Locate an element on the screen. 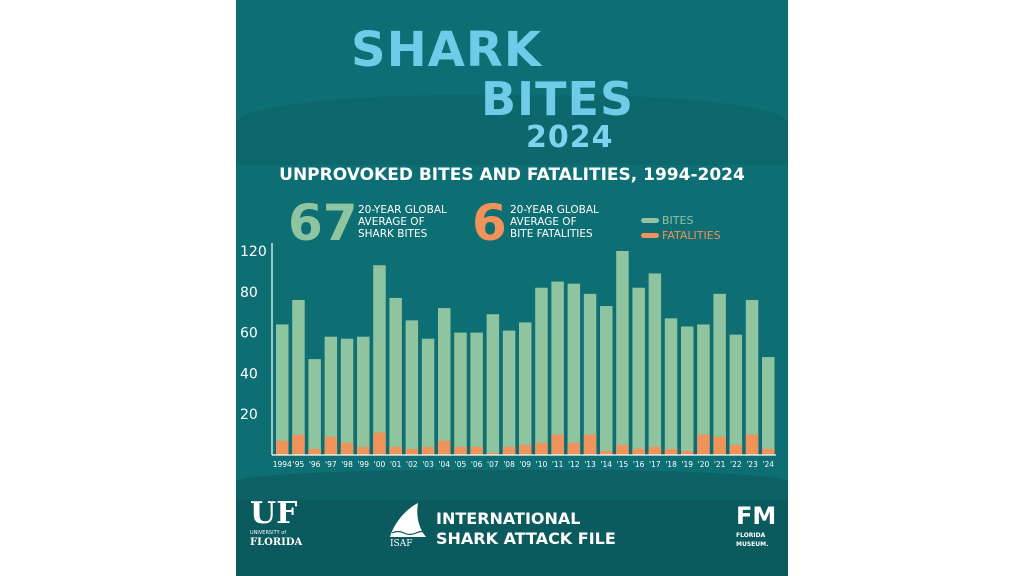  x-tick-label: 1994 is located at coordinates (282, 464).